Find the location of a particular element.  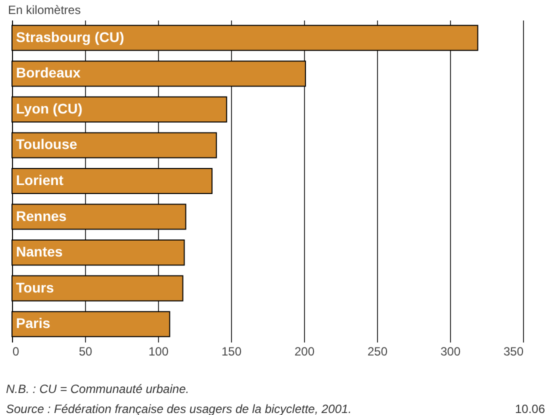

y-tick-label: Paris is located at coordinates (33, 323).